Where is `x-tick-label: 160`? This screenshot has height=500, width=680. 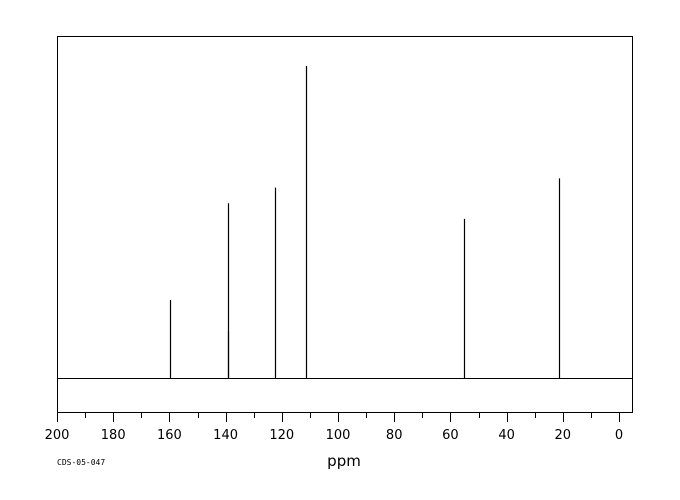
x-tick-label: 160 is located at coordinates (169, 435).